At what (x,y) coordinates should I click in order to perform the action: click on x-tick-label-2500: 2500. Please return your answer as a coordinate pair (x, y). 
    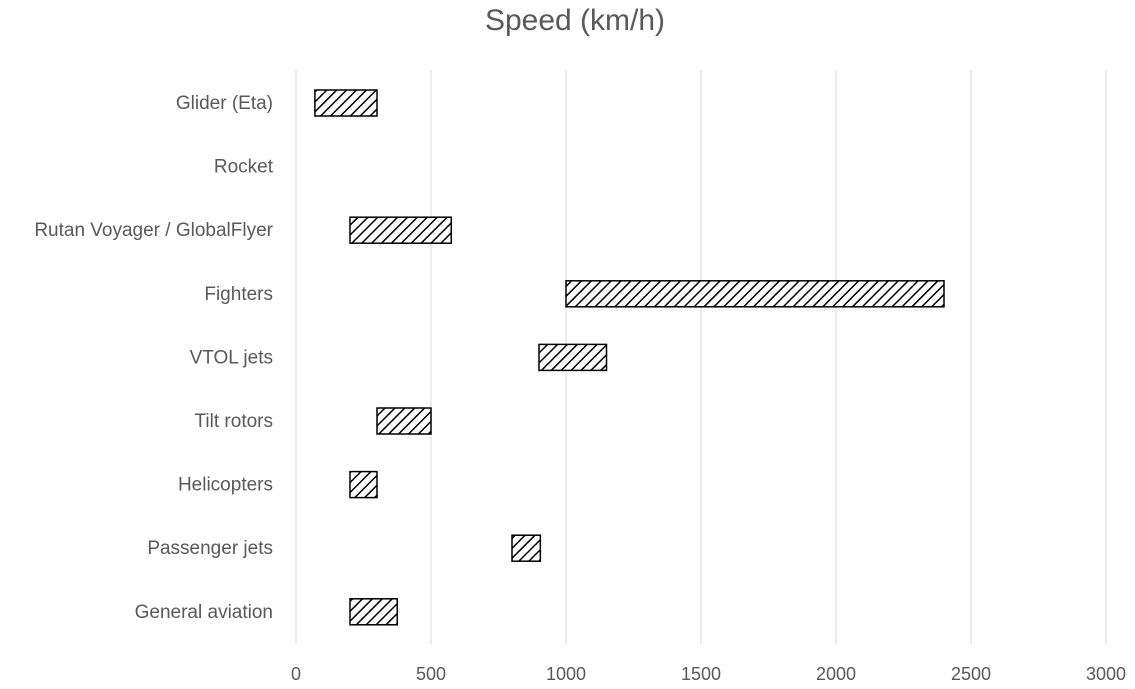
    Looking at the image, I should click on (971, 674).